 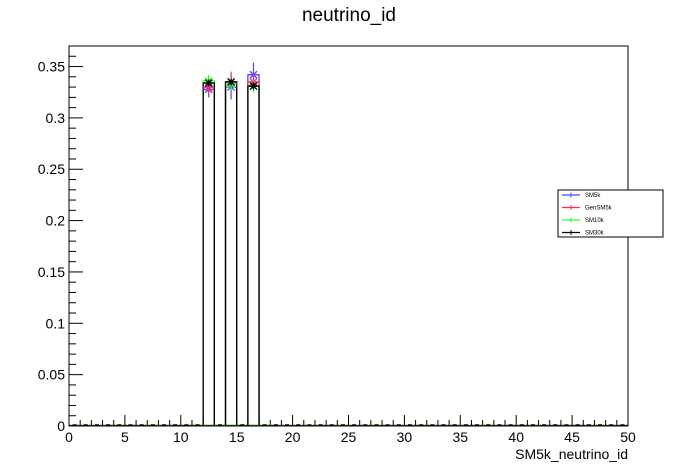 I want to click on x-tick-label: 35, so click(x=461, y=437).